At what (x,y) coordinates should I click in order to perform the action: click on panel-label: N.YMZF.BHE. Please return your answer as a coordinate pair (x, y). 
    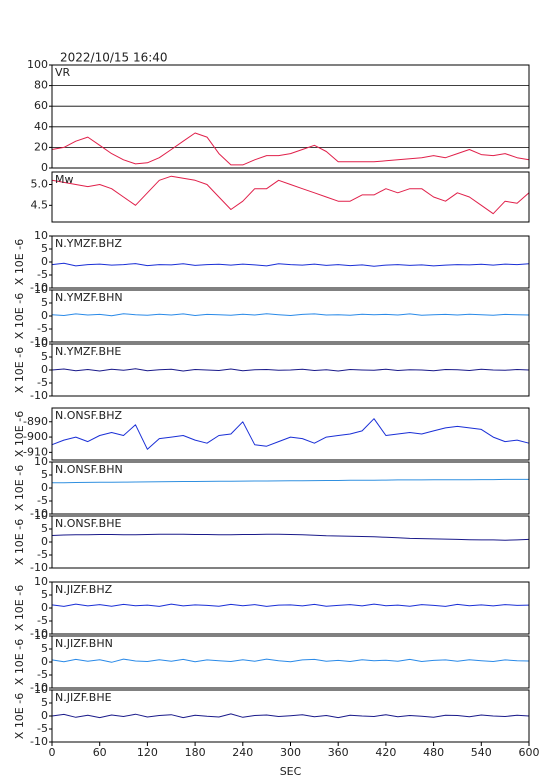
    Looking at the image, I should click on (88, 351).